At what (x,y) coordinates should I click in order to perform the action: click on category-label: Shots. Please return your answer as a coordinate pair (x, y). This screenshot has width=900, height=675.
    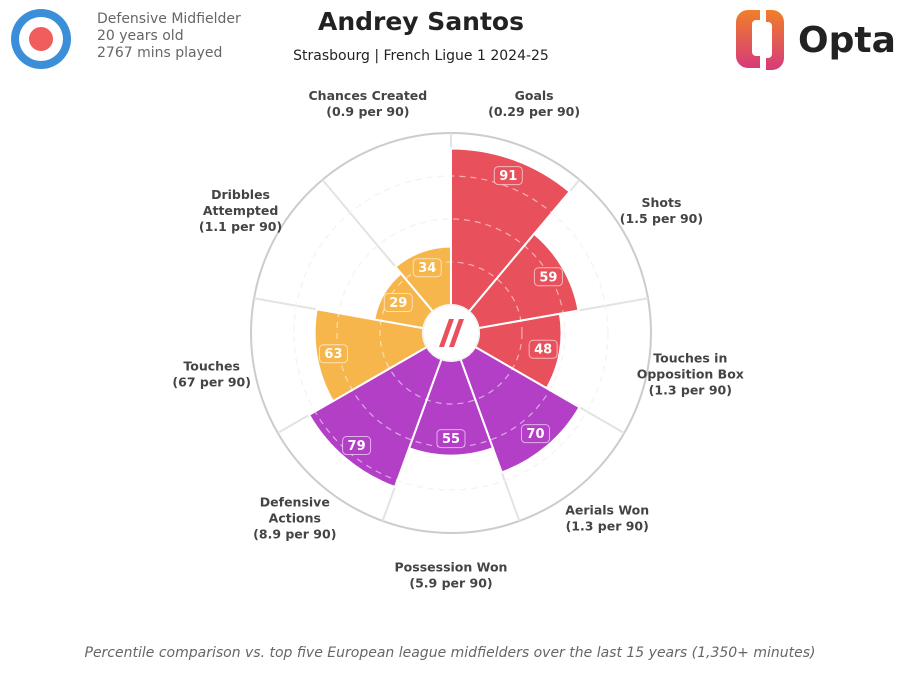
    Looking at the image, I should click on (661, 202).